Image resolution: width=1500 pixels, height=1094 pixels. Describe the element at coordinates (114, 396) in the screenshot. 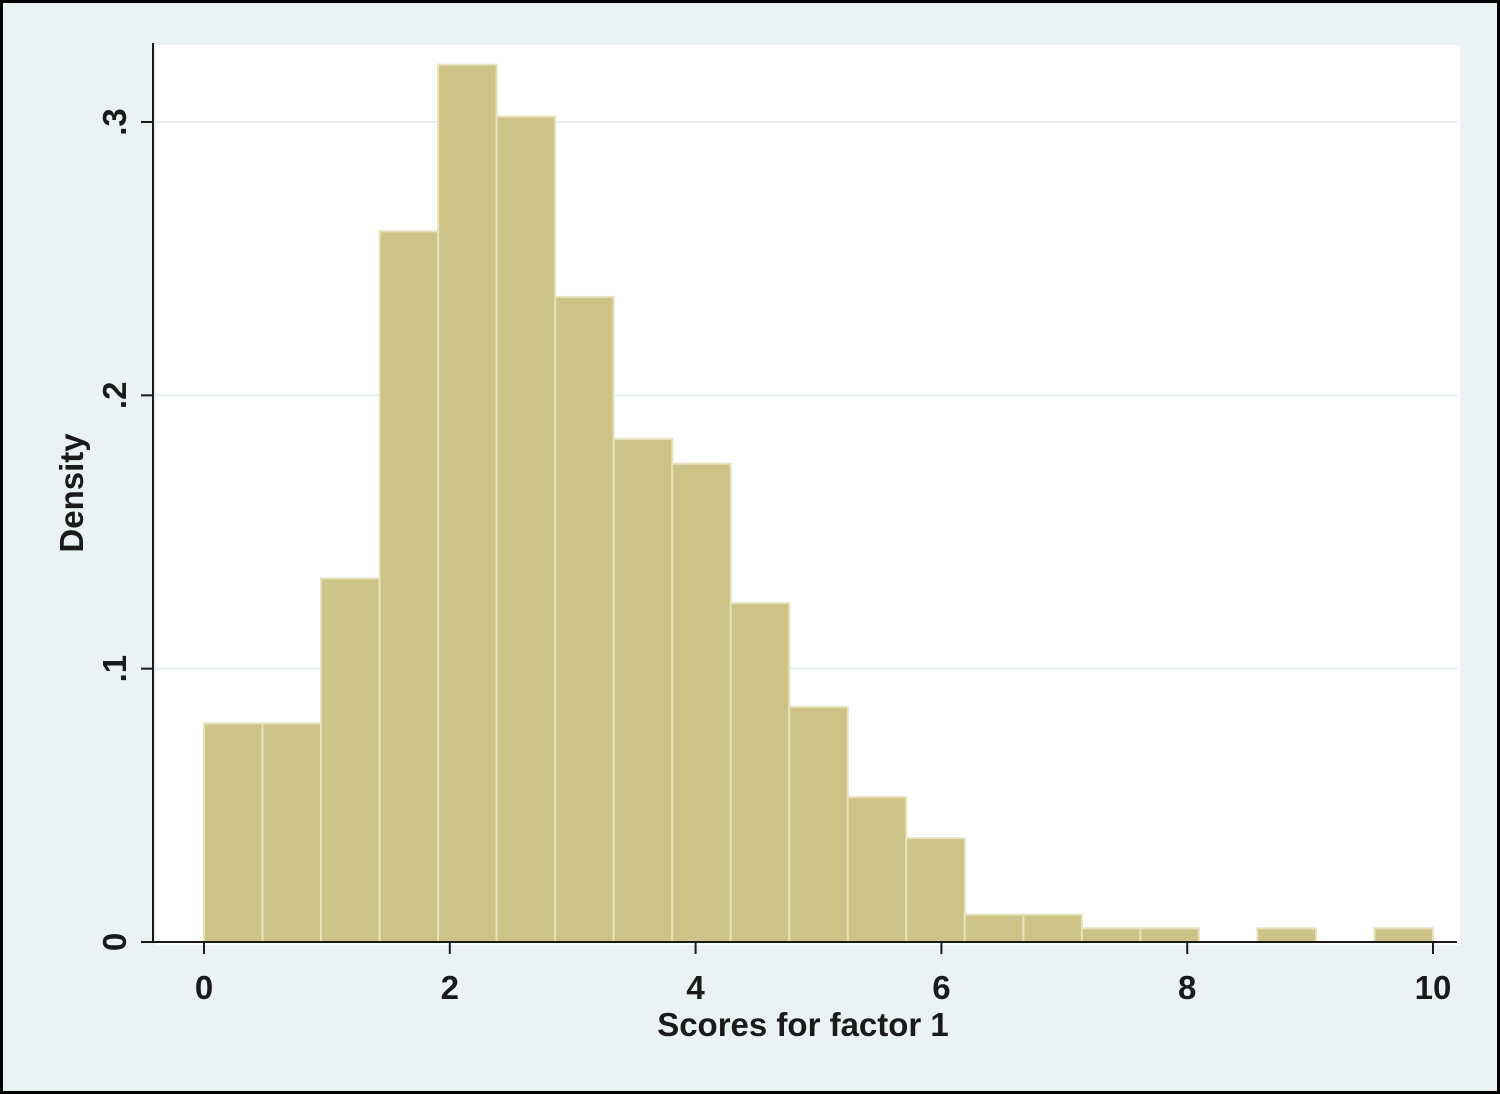

I see `y-tick-label-2: .2` at that location.